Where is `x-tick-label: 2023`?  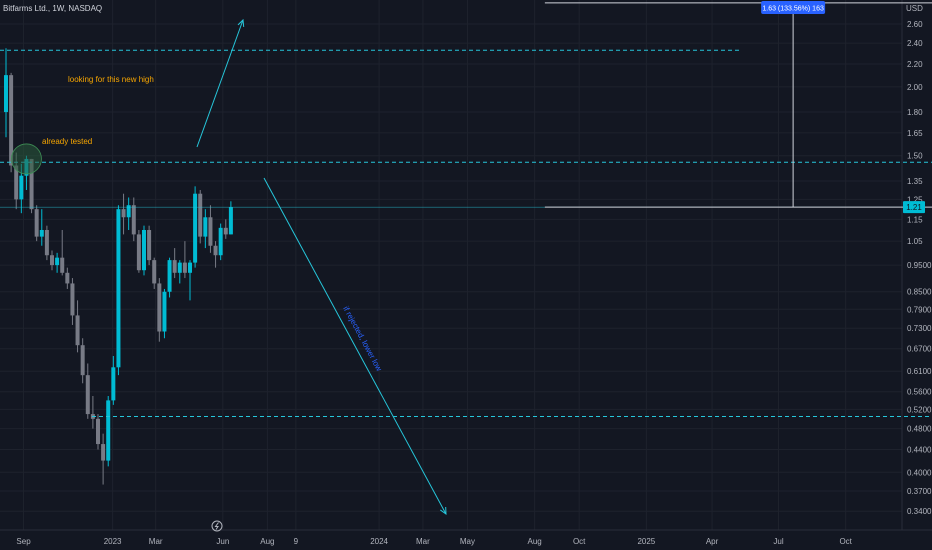
x-tick-label: 2023 is located at coordinates (113, 541).